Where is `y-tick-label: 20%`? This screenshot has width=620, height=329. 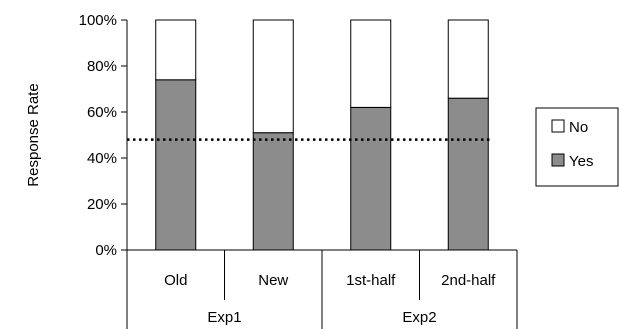
y-tick-label: 20% is located at coordinates (102, 204).